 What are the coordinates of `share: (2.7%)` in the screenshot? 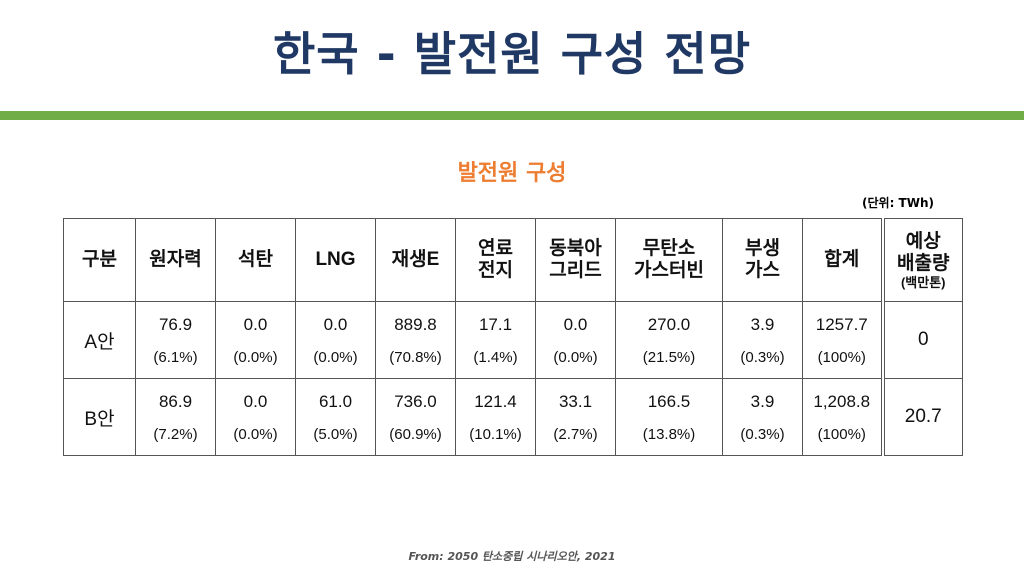 It's located at (575, 434).